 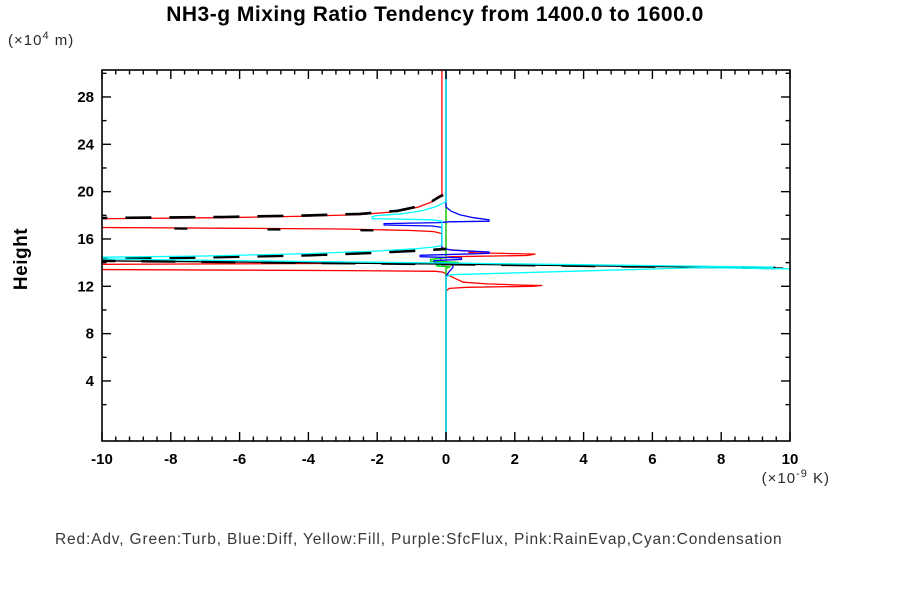 I want to click on y-tick-label: 16, so click(x=85, y=239).